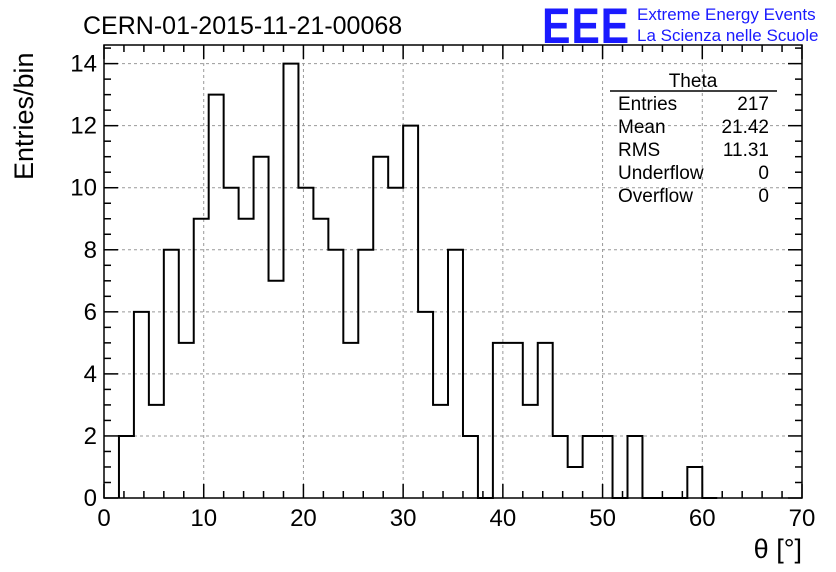  I want to click on y-tick-label: 12, so click(83, 126).